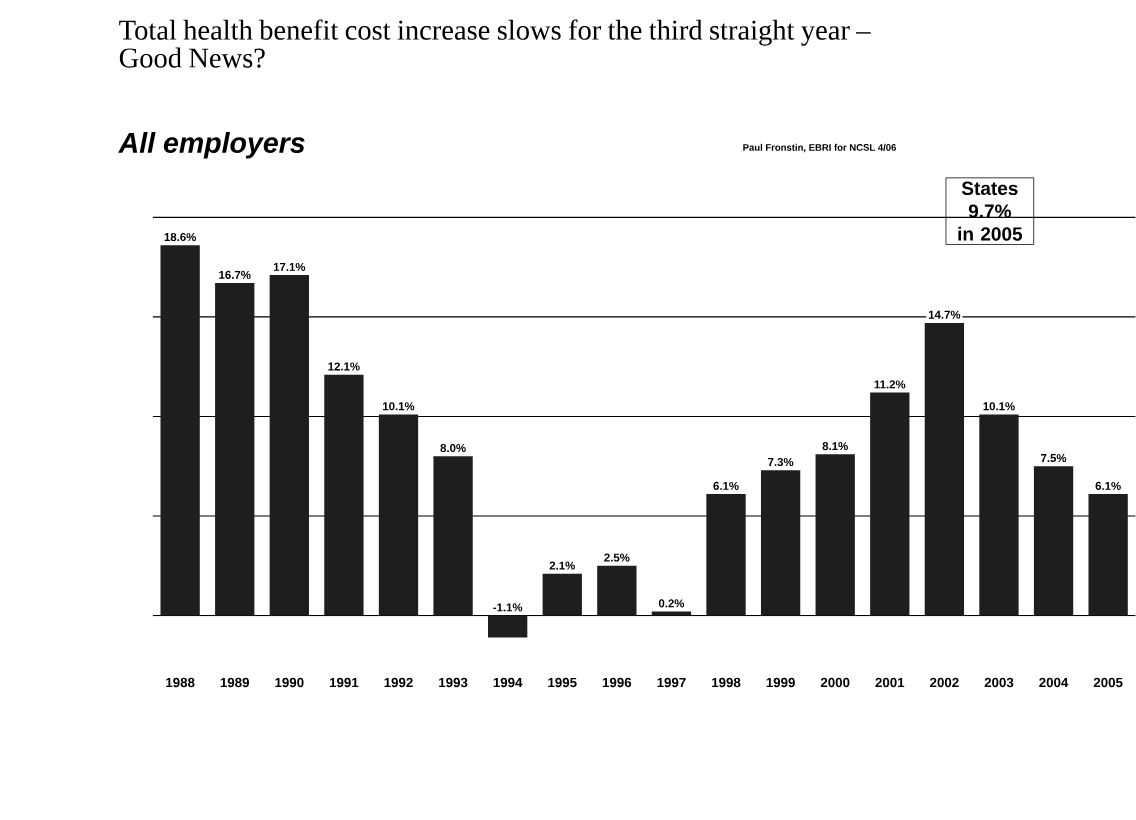  What do you see at coordinates (495, 43) in the screenshot?
I see `chart-title: Total health benefit cost increase slows for the third straight year – Good News?` at bounding box center [495, 43].